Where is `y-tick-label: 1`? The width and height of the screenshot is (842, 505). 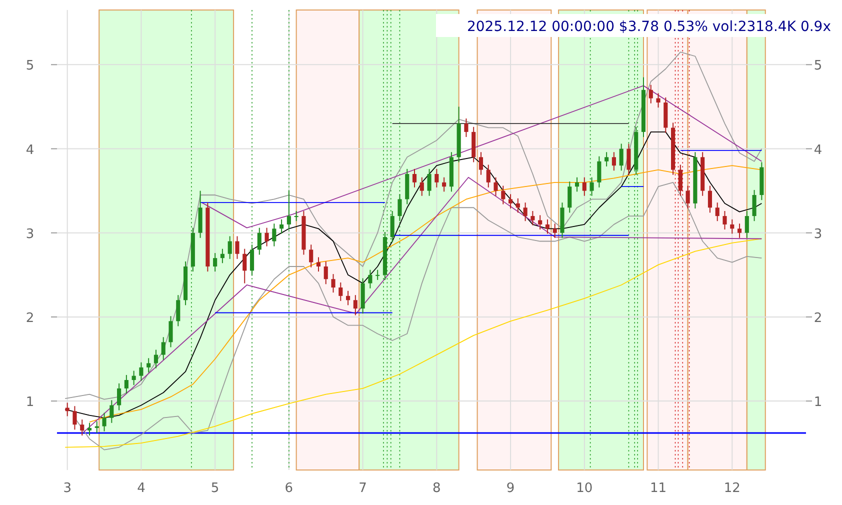
y-tick-label: 1 is located at coordinates (30, 402).